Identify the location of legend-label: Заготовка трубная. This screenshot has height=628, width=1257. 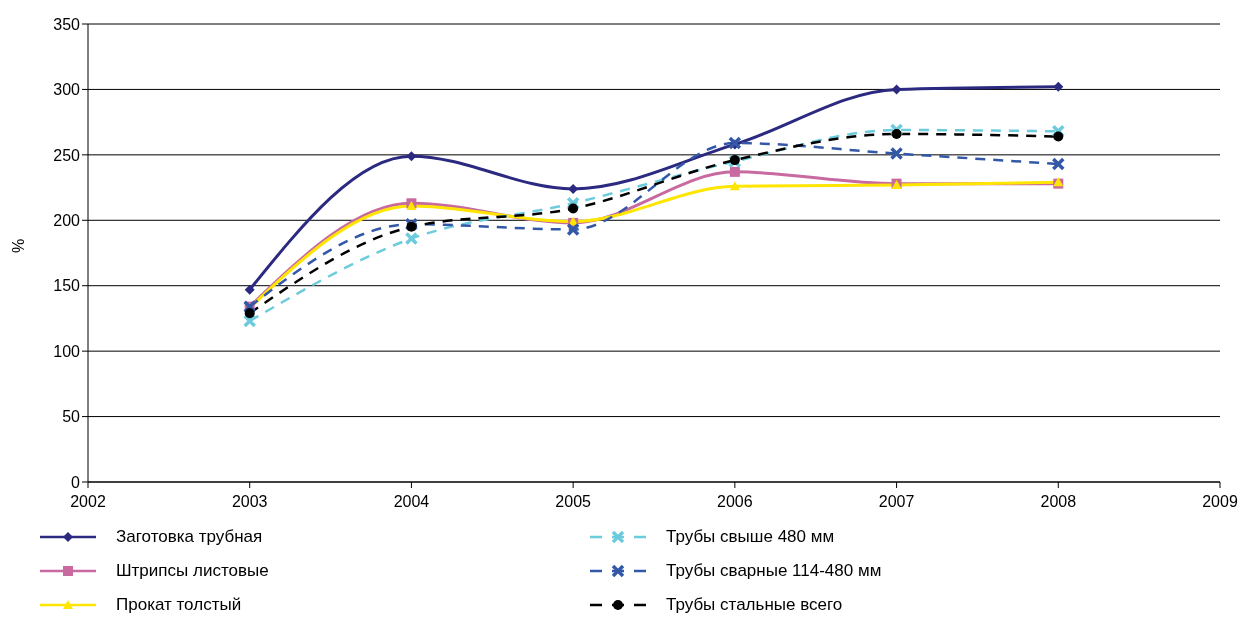
(189, 537).